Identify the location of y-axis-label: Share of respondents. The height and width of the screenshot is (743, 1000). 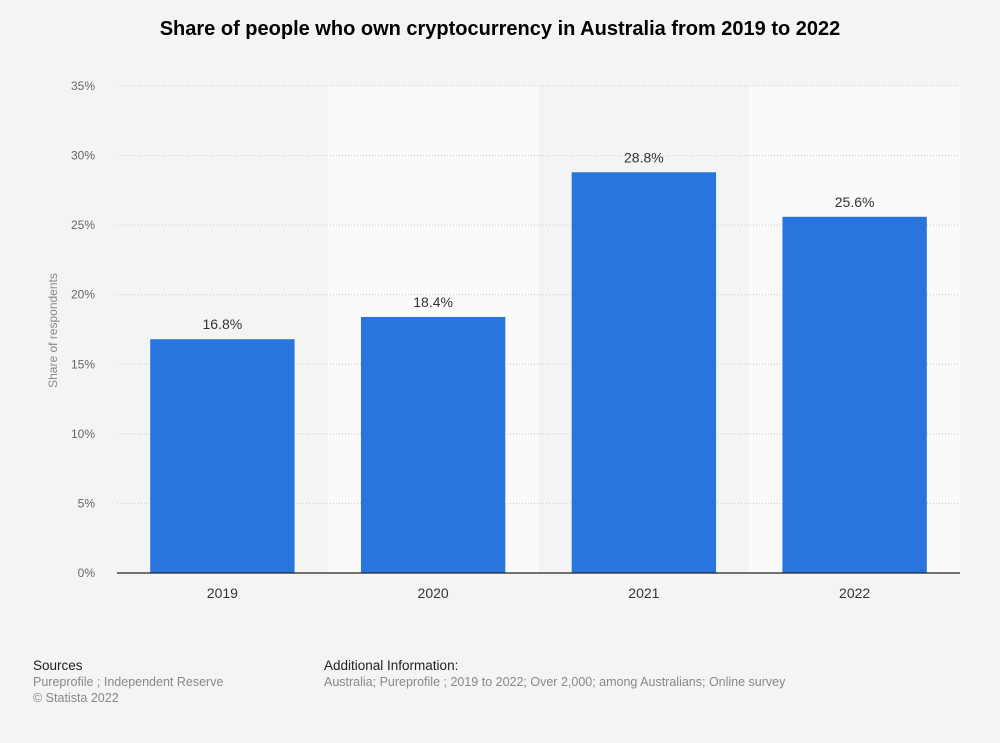
(53, 330).